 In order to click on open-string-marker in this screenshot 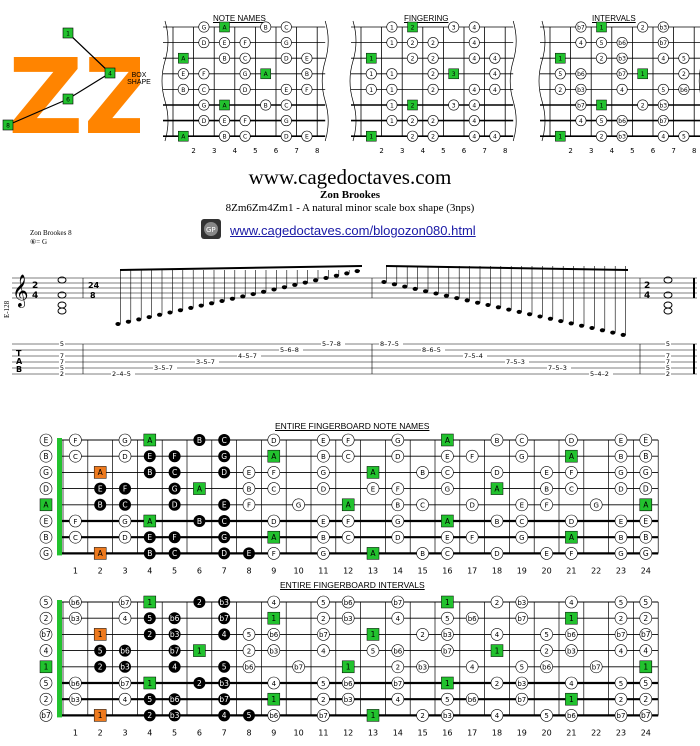, I will do `click(46, 650)`.